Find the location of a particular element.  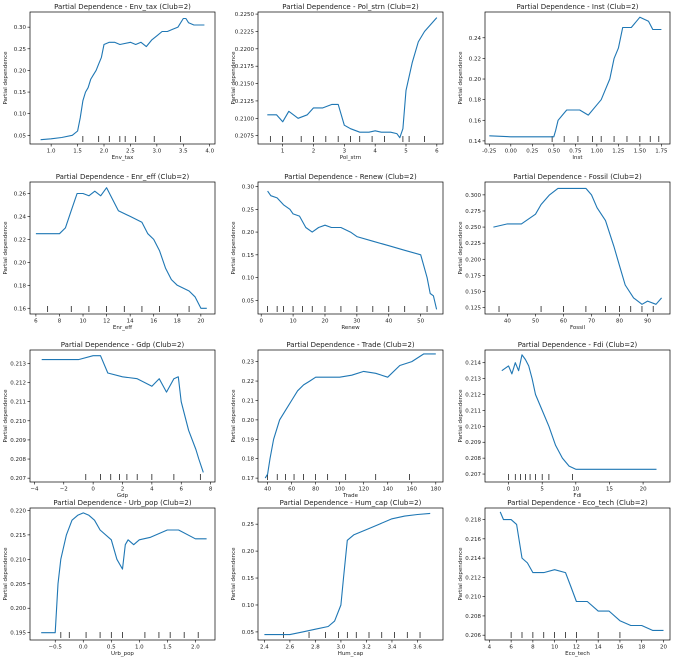

y-tick-label: 0.215 is located at coordinates (18, 536).